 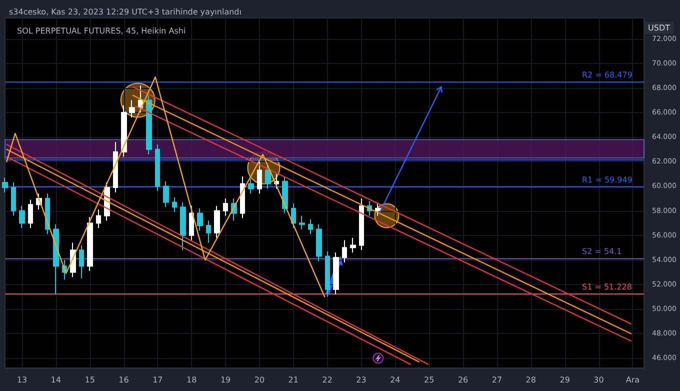 I want to click on text: s34cesko, Kas 23, 2023 12:29 UTC+3 tarihinde yayınlandı, so click(x=125, y=12).